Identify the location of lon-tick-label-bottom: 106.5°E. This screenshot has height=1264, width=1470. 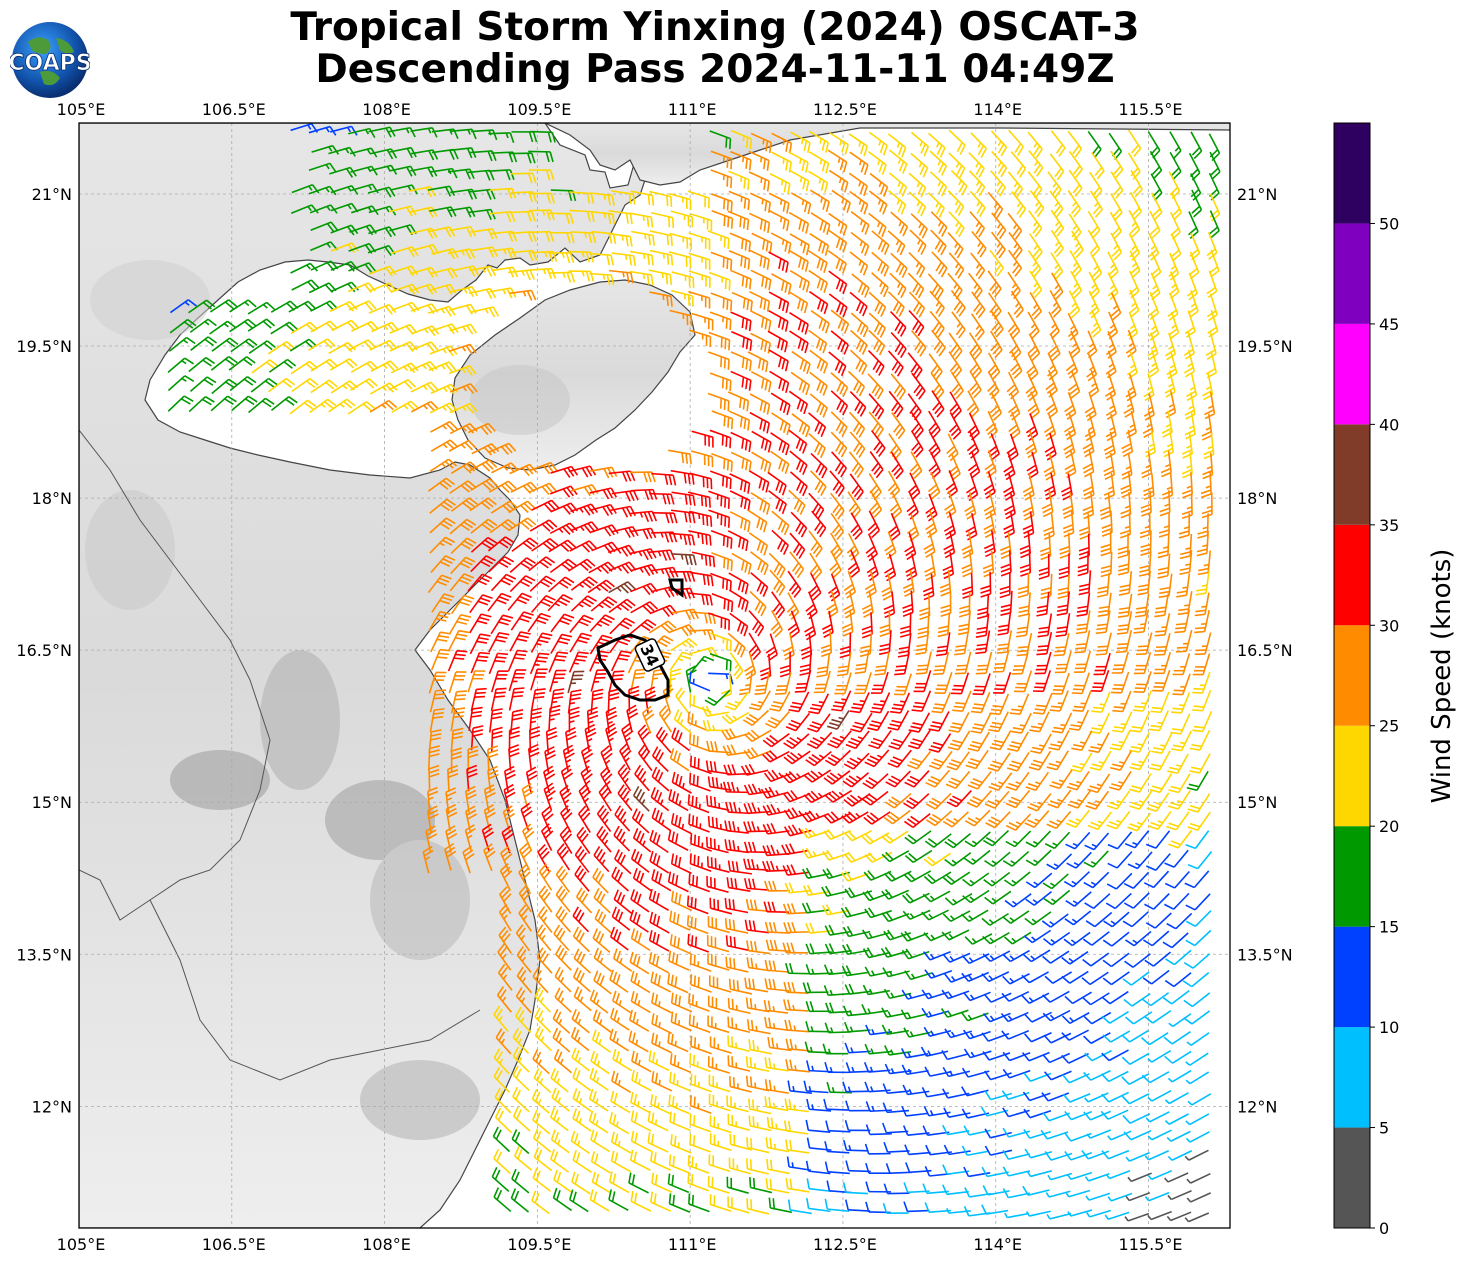
(234, 1244).